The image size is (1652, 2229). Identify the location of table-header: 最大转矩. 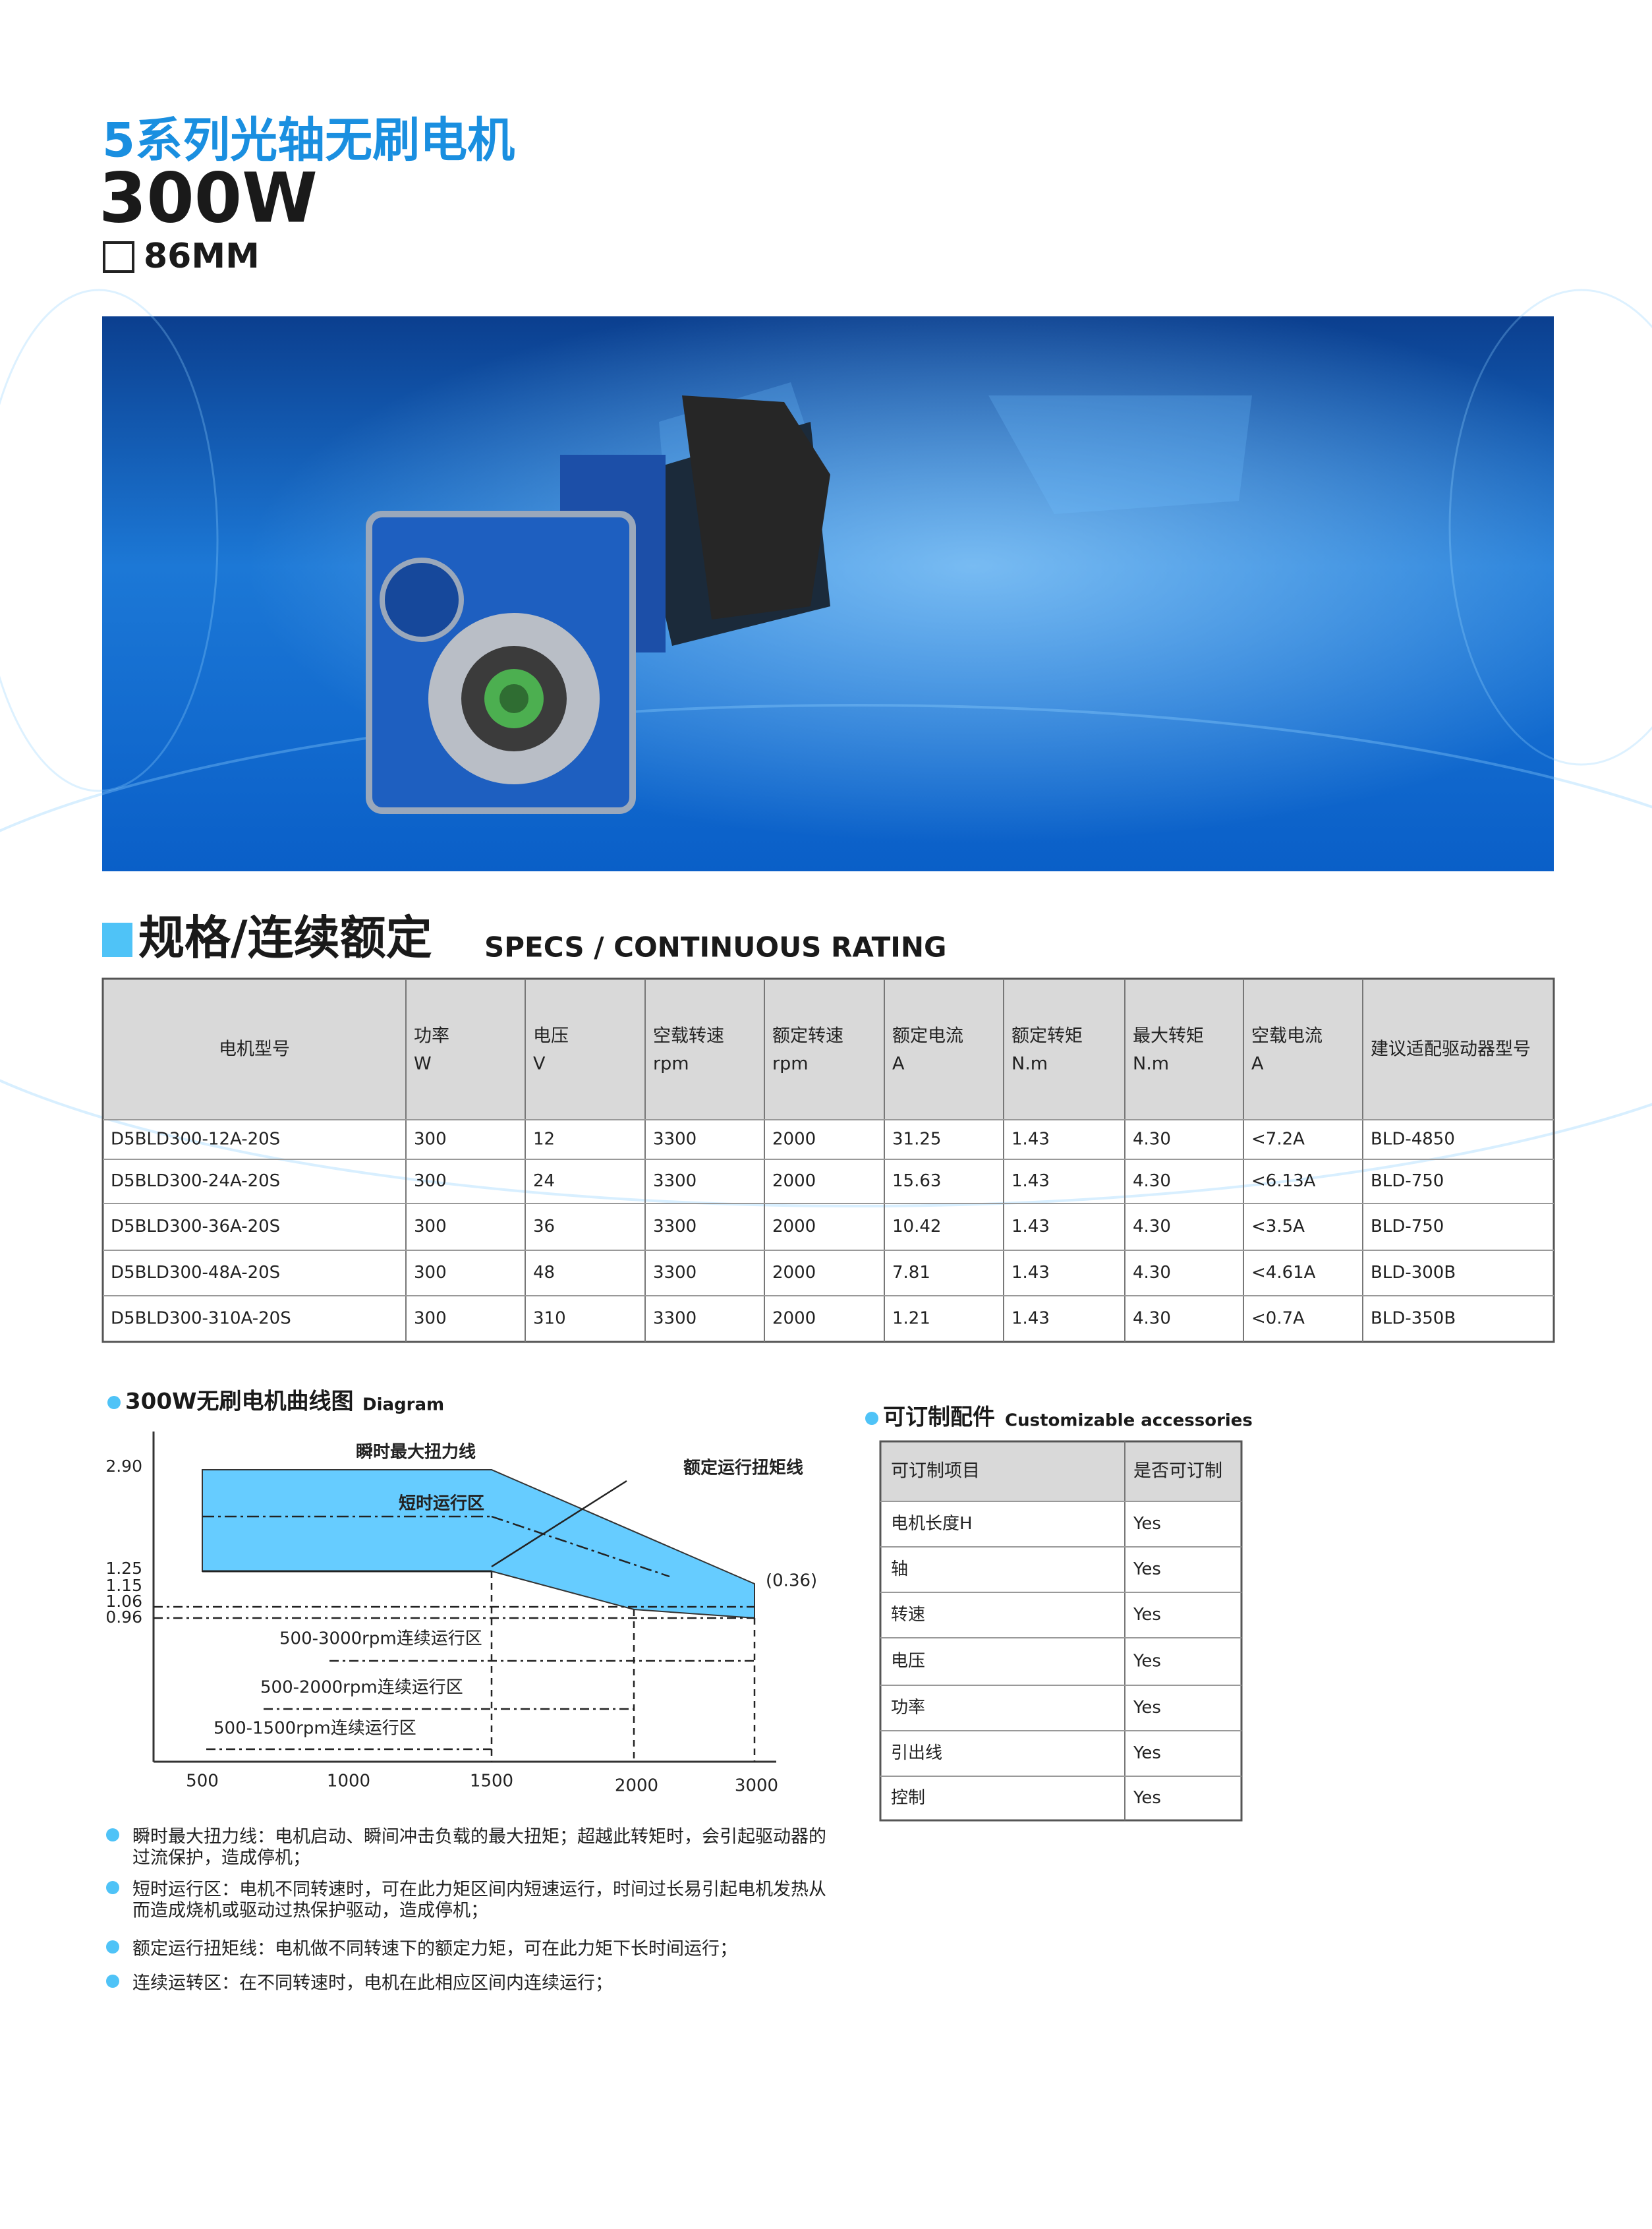
(1168, 1036).